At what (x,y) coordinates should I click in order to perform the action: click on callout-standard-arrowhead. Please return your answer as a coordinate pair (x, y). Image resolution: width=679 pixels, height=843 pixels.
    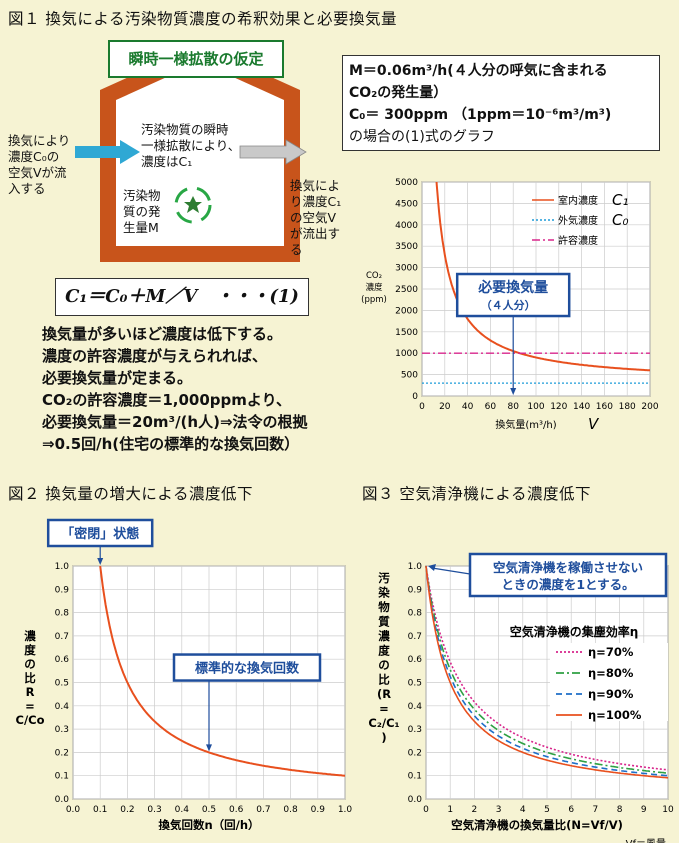
    Looking at the image, I should click on (209, 748).